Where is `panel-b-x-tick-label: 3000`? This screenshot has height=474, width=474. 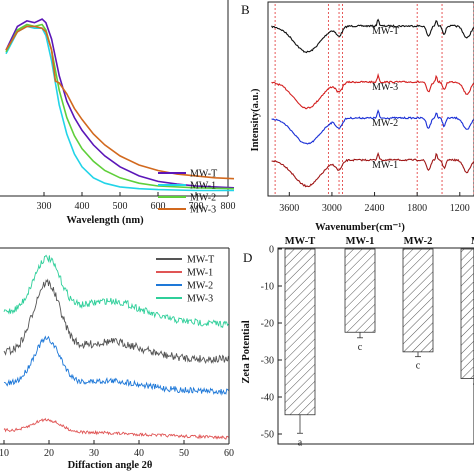
panel-b-x-tick-label: 3000 is located at coordinates (332, 208).